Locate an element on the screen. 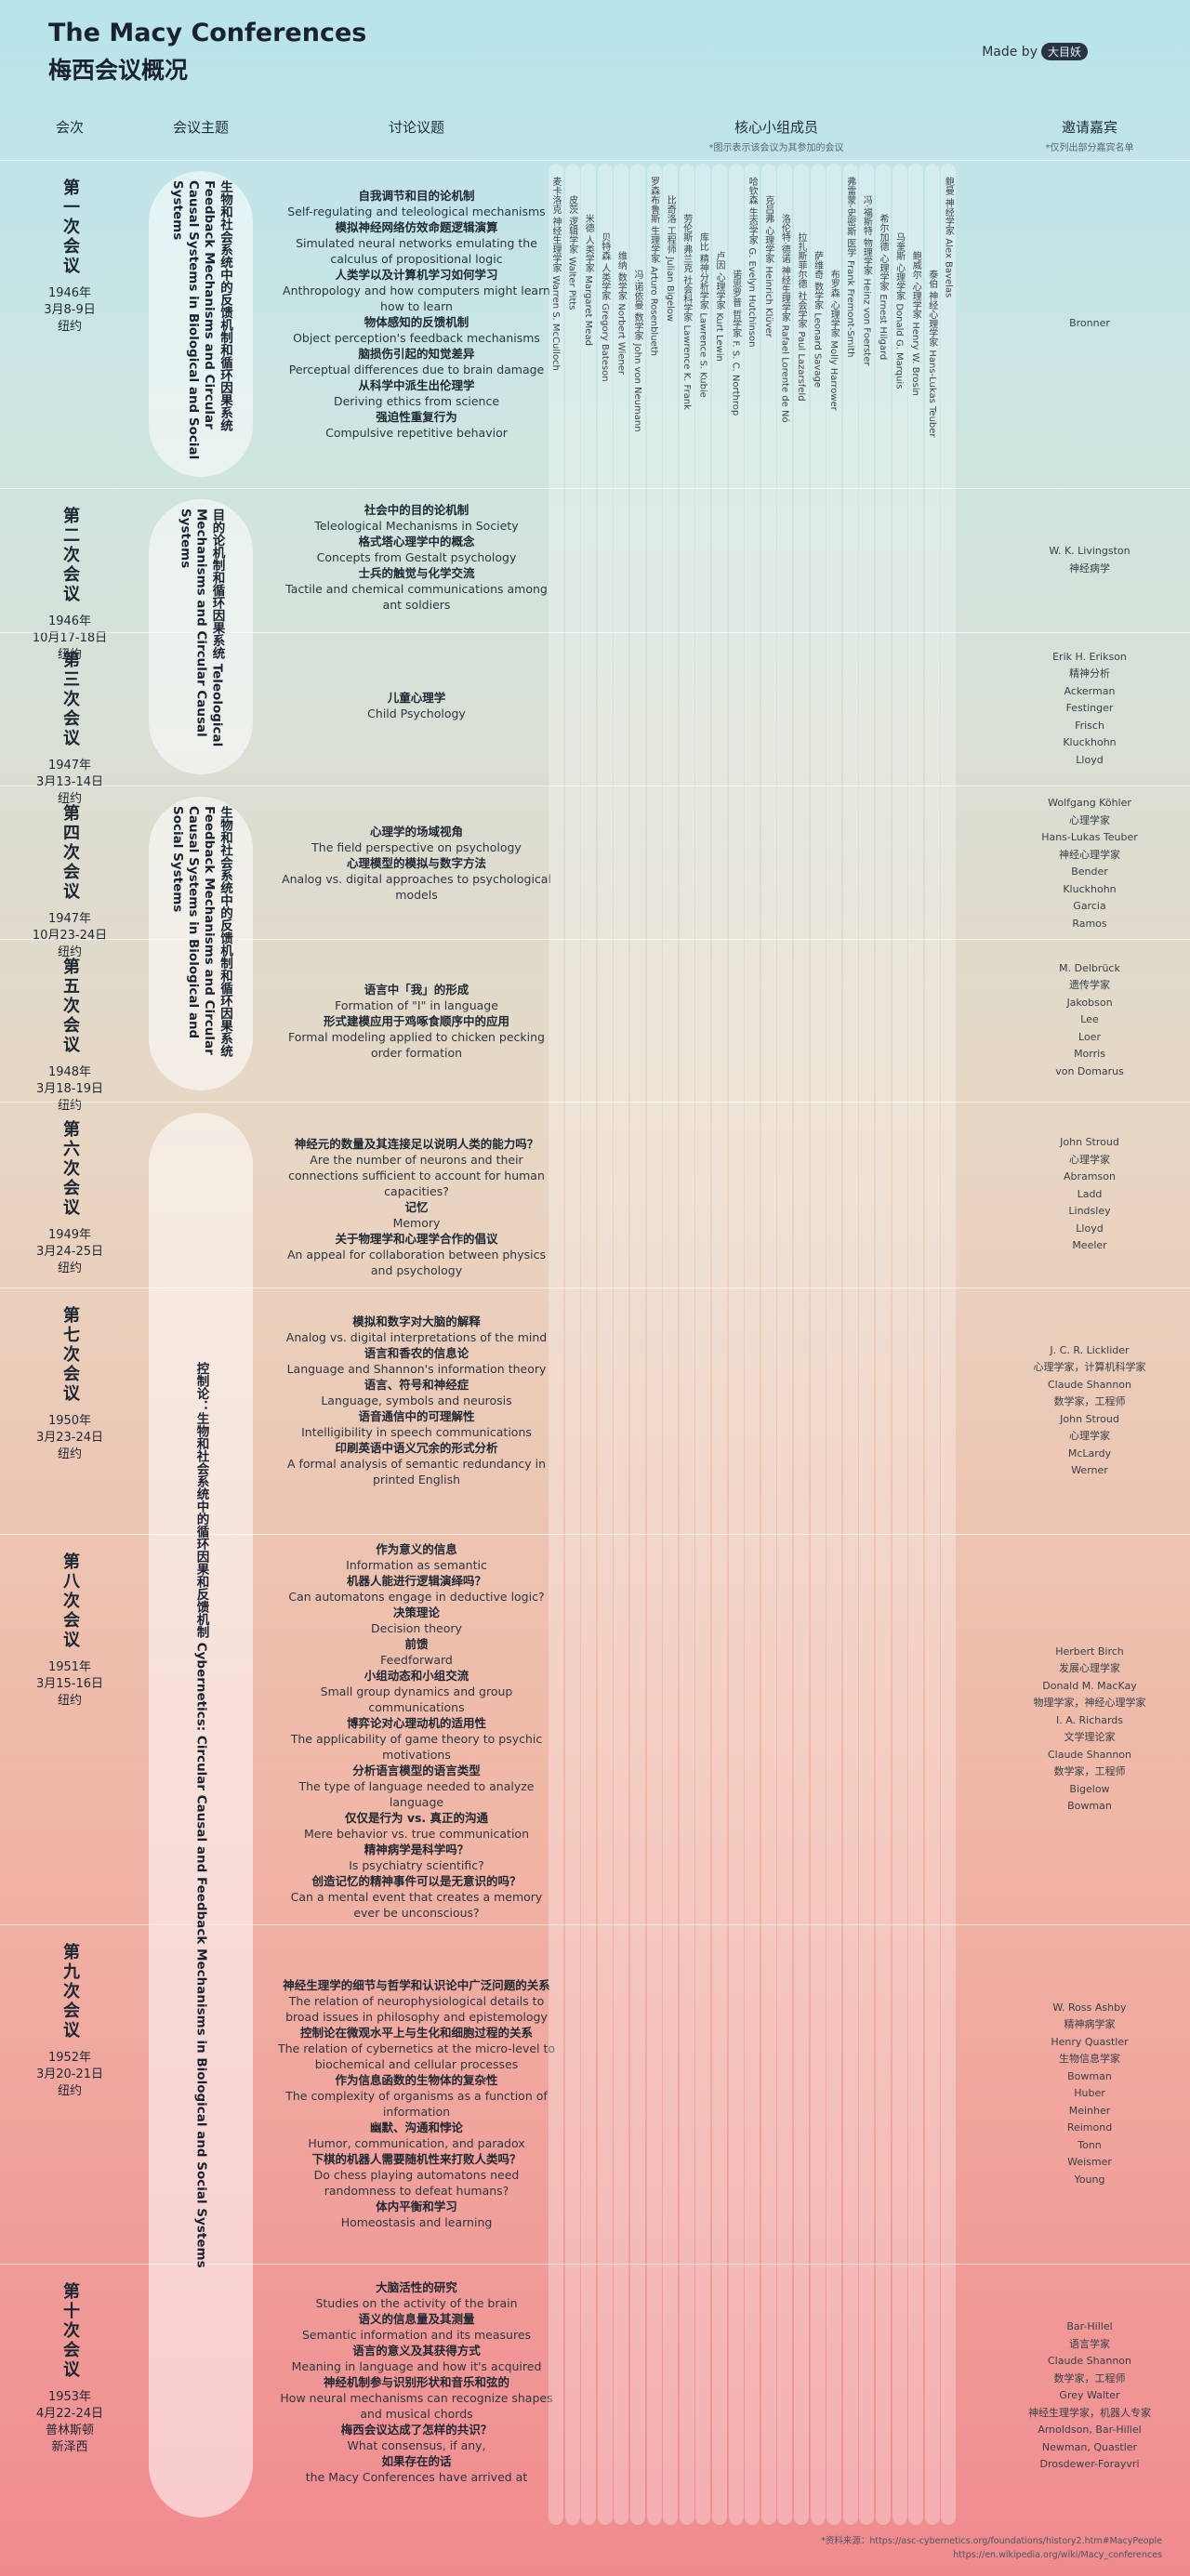 The height and width of the screenshot is (2576, 1190). conference-label: 第八次会议 1951年 3月15-16日 纽约 is located at coordinates (70, 1631).